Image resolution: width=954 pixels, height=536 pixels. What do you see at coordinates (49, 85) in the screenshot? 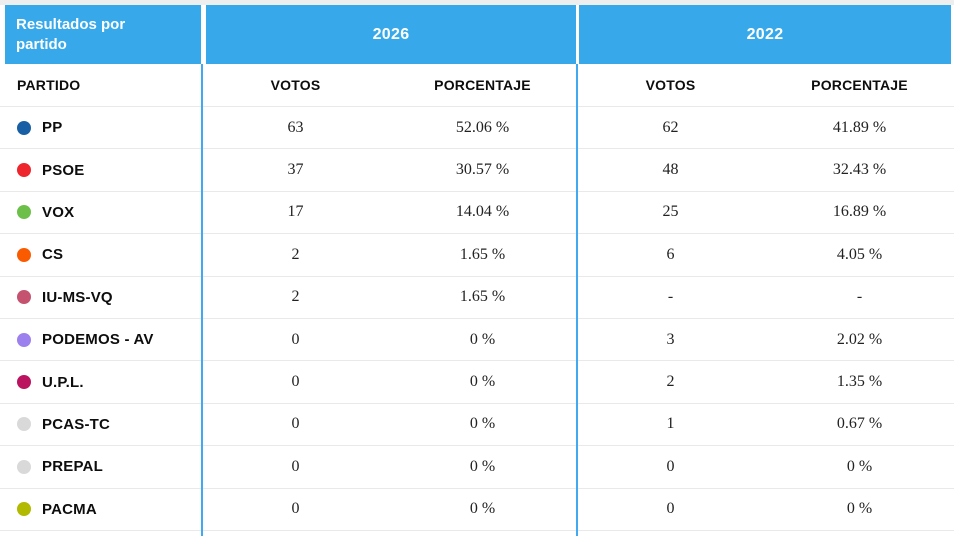
I see `column-header-partido: PARTIDO` at bounding box center [49, 85].